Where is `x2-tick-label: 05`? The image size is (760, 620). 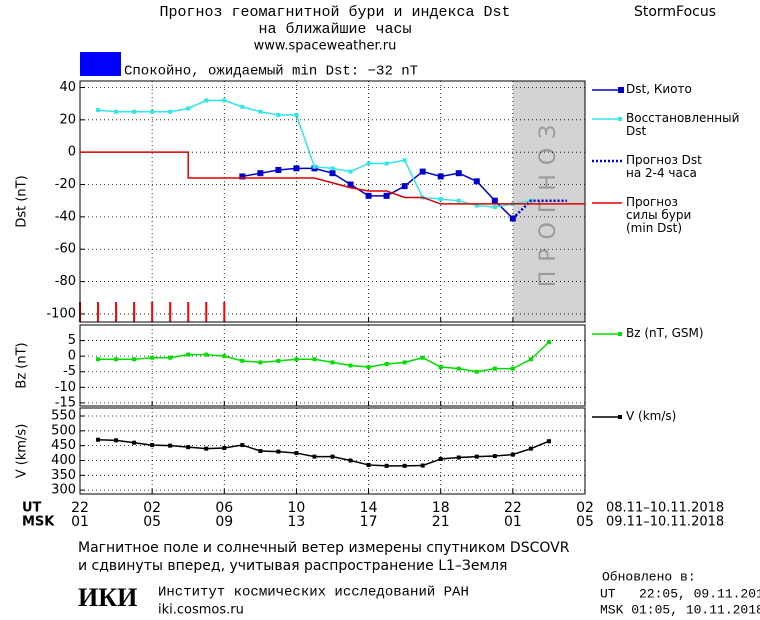
x2-tick-label: 05 is located at coordinates (152, 522).